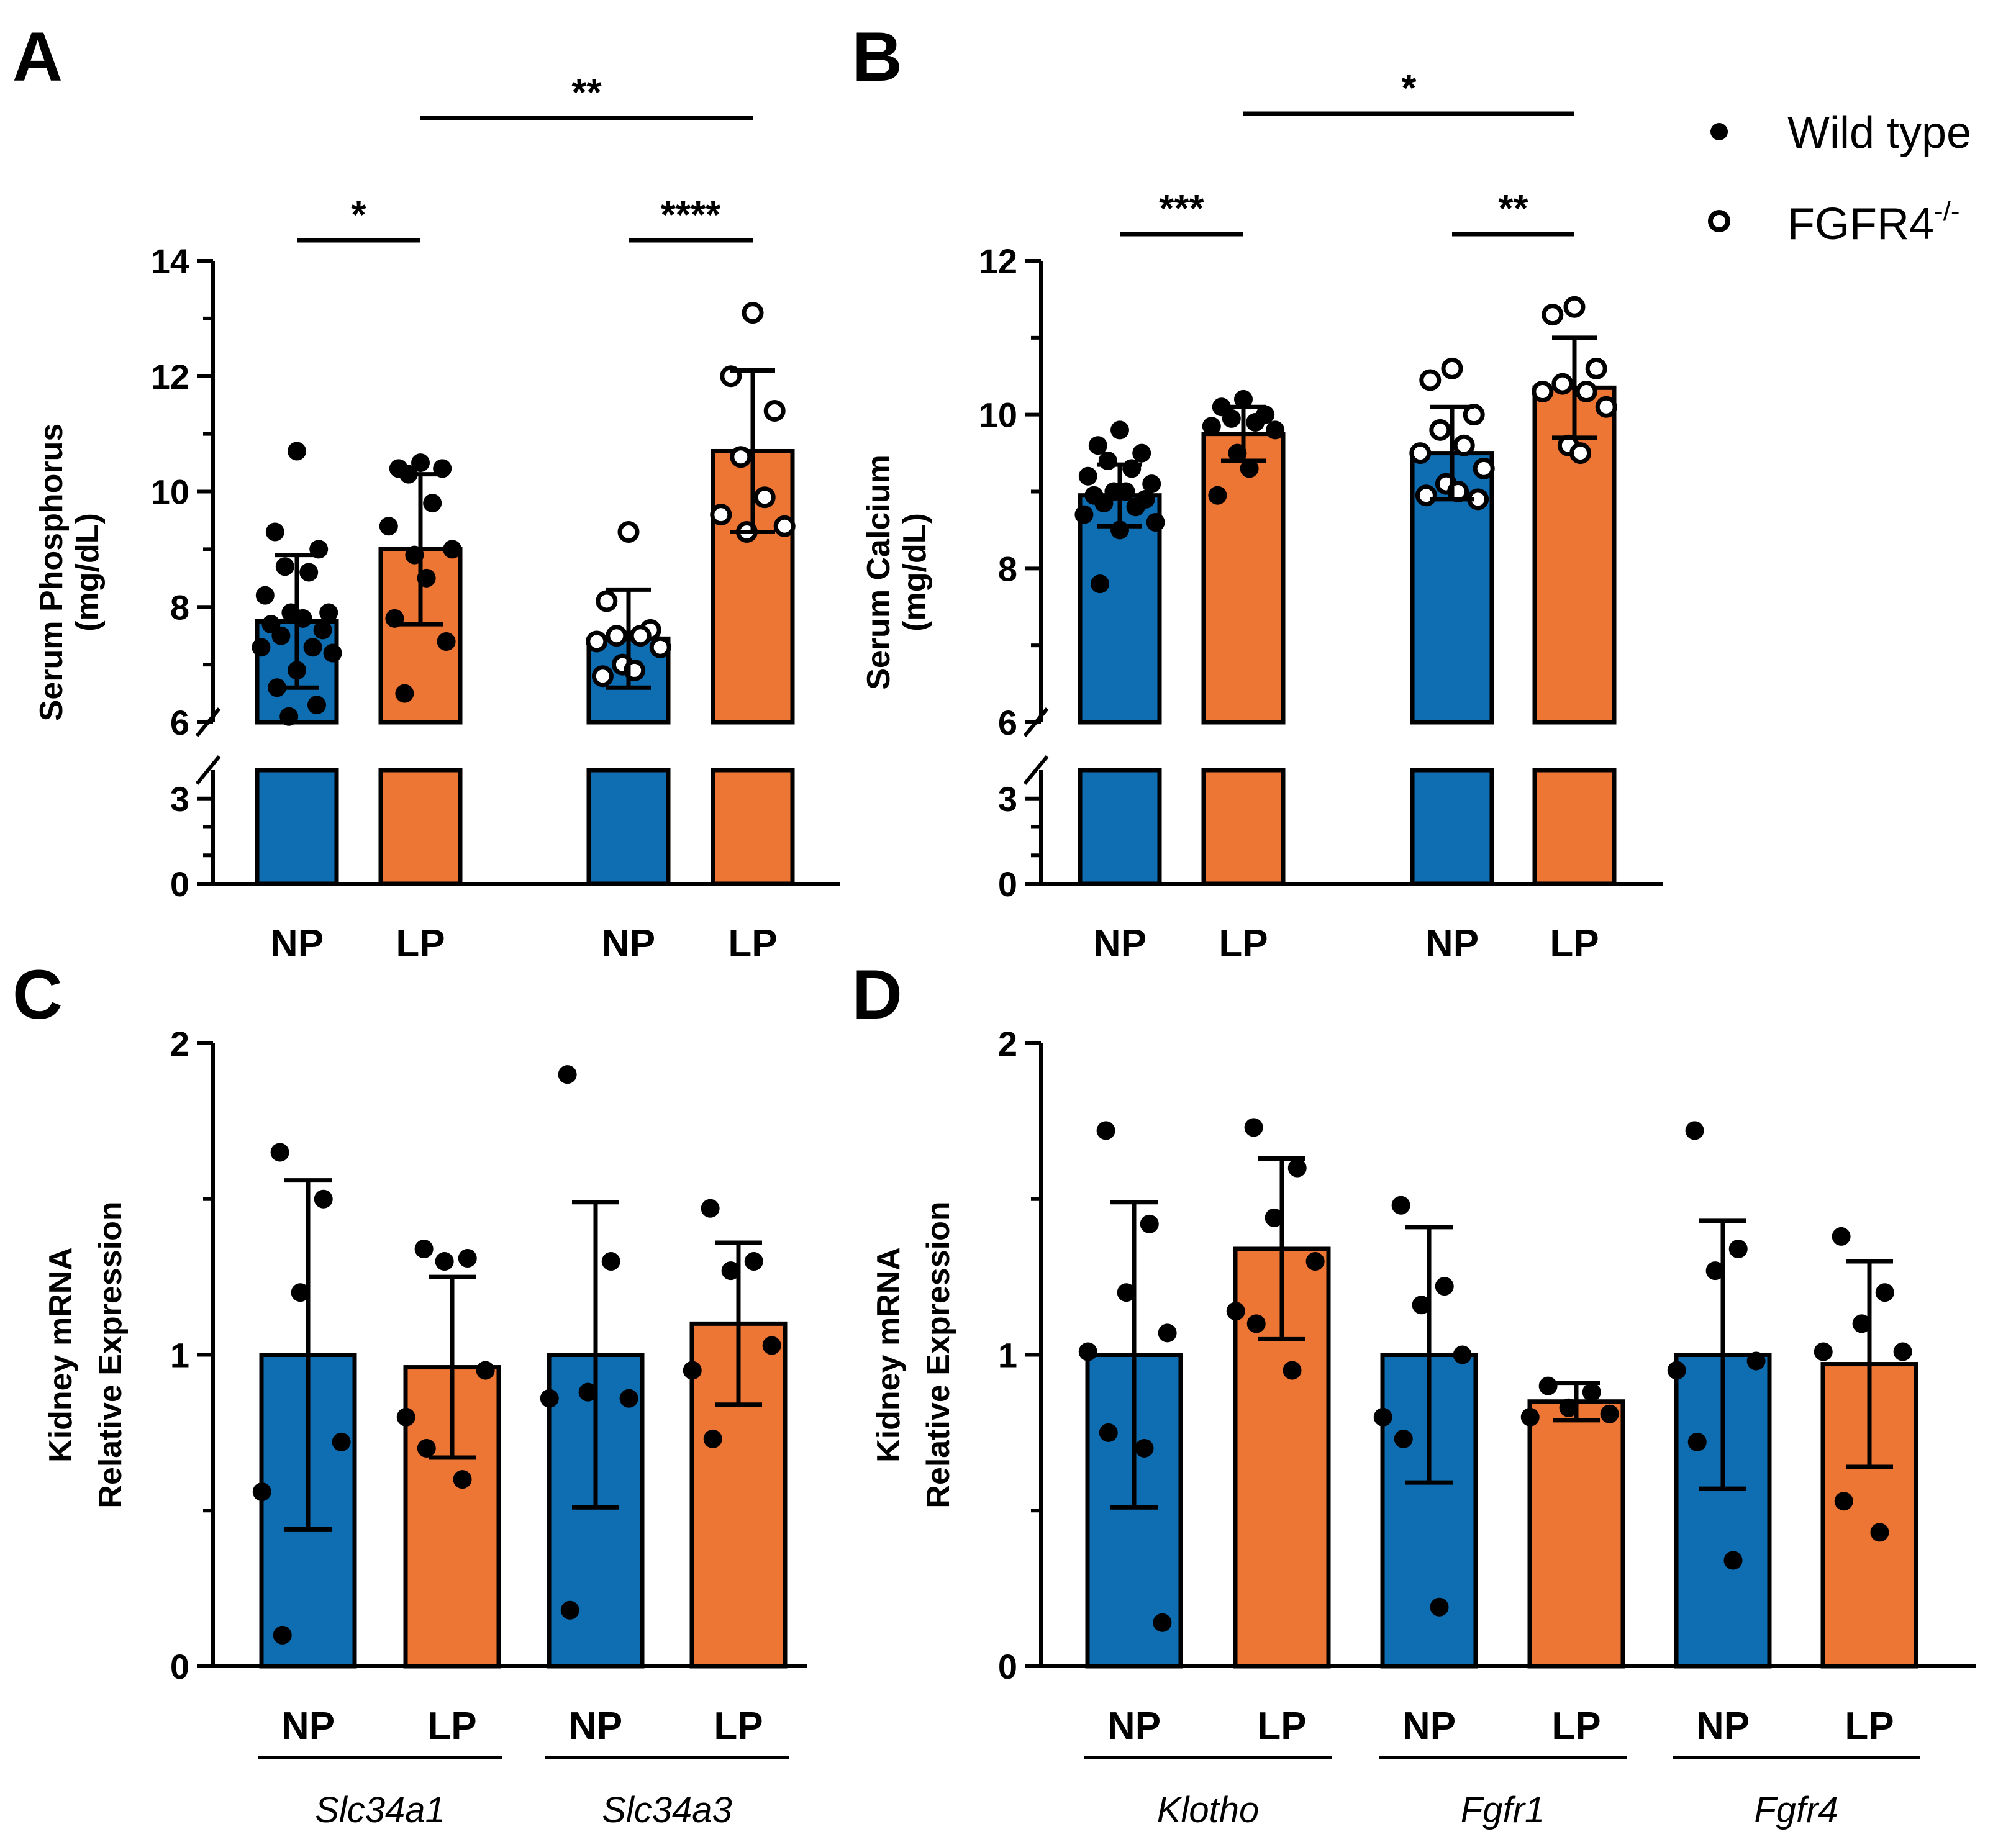 The image size is (2016, 1847). What do you see at coordinates (111, 1354) in the screenshot?
I see `y-axis-title-line2: Relative Expression` at bounding box center [111, 1354].